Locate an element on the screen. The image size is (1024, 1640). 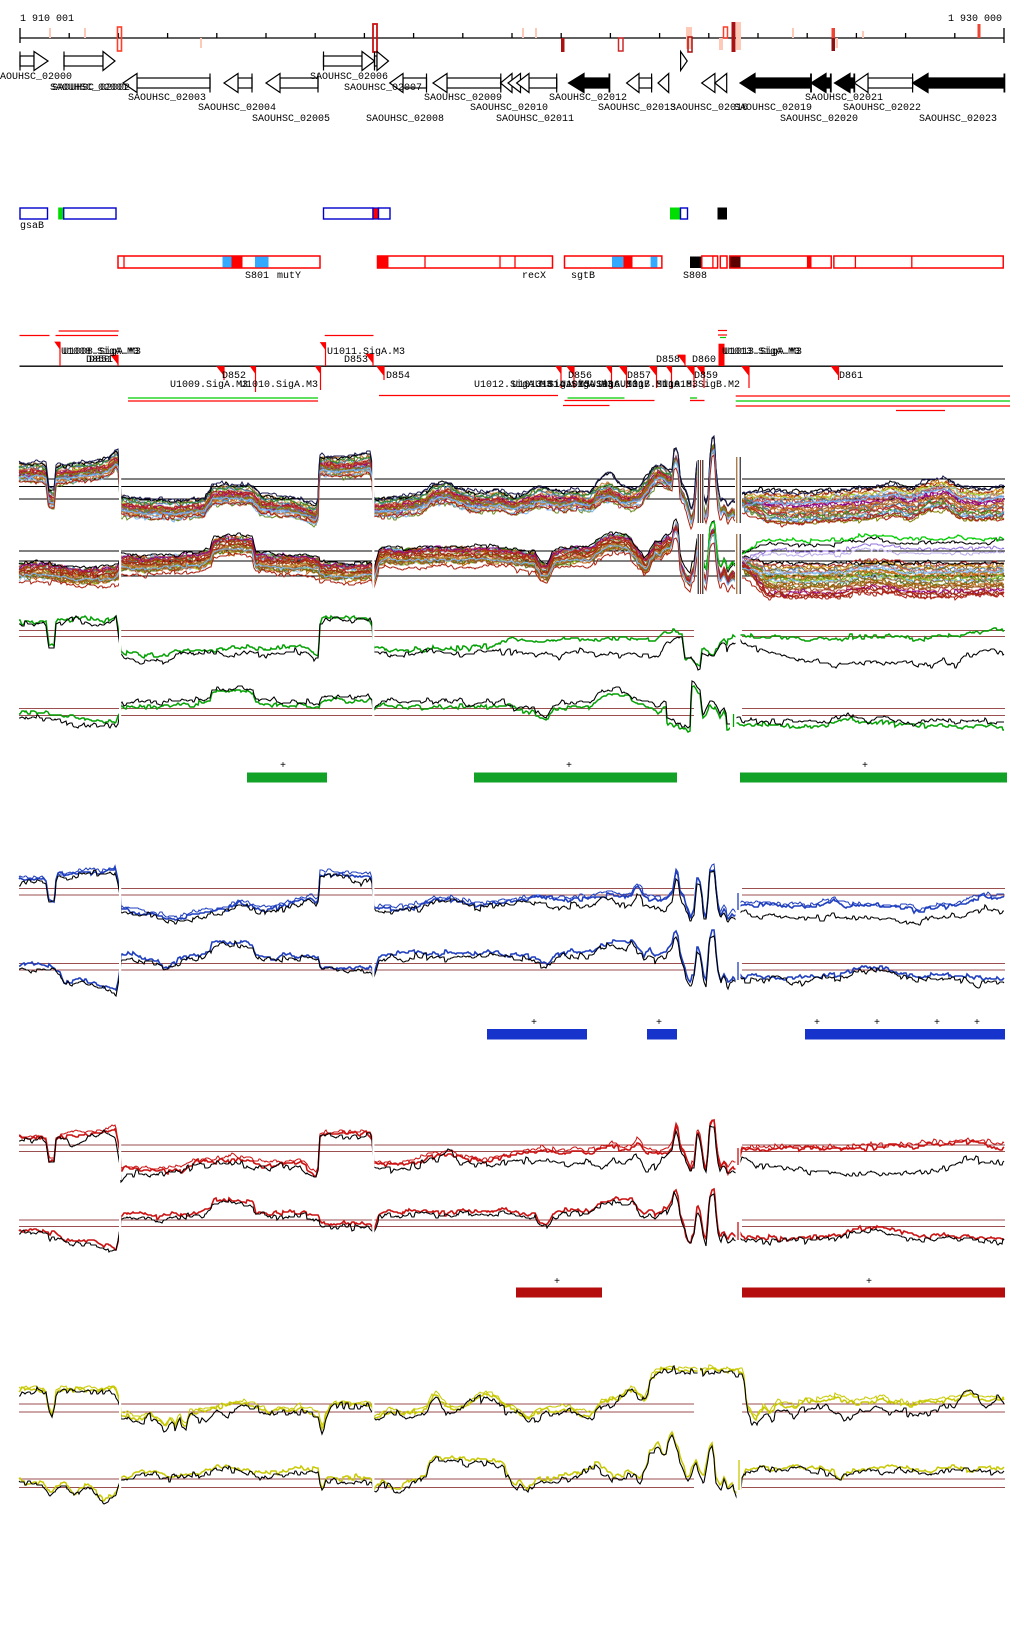
svg-text: recX is located at coordinates (534, 276).